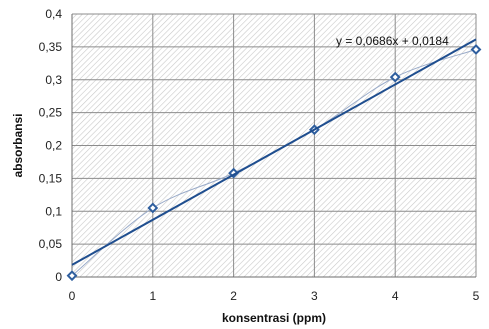  I want to click on y-axis-title: absorbansi, so click(18, 145).